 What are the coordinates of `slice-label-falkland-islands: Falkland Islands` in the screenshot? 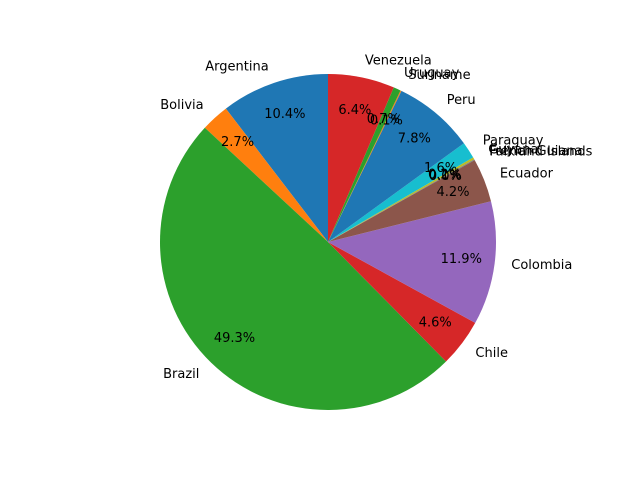 It's located at (540, 151).